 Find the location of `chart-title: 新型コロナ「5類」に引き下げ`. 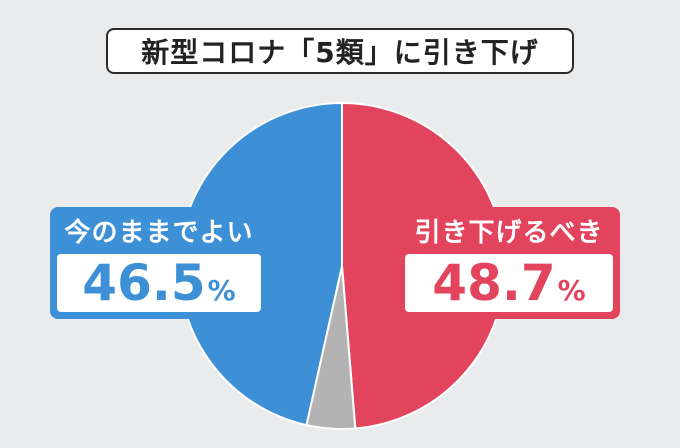

chart-title: 新型コロナ「5類」に引き下げ is located at coordinates (340, 52).